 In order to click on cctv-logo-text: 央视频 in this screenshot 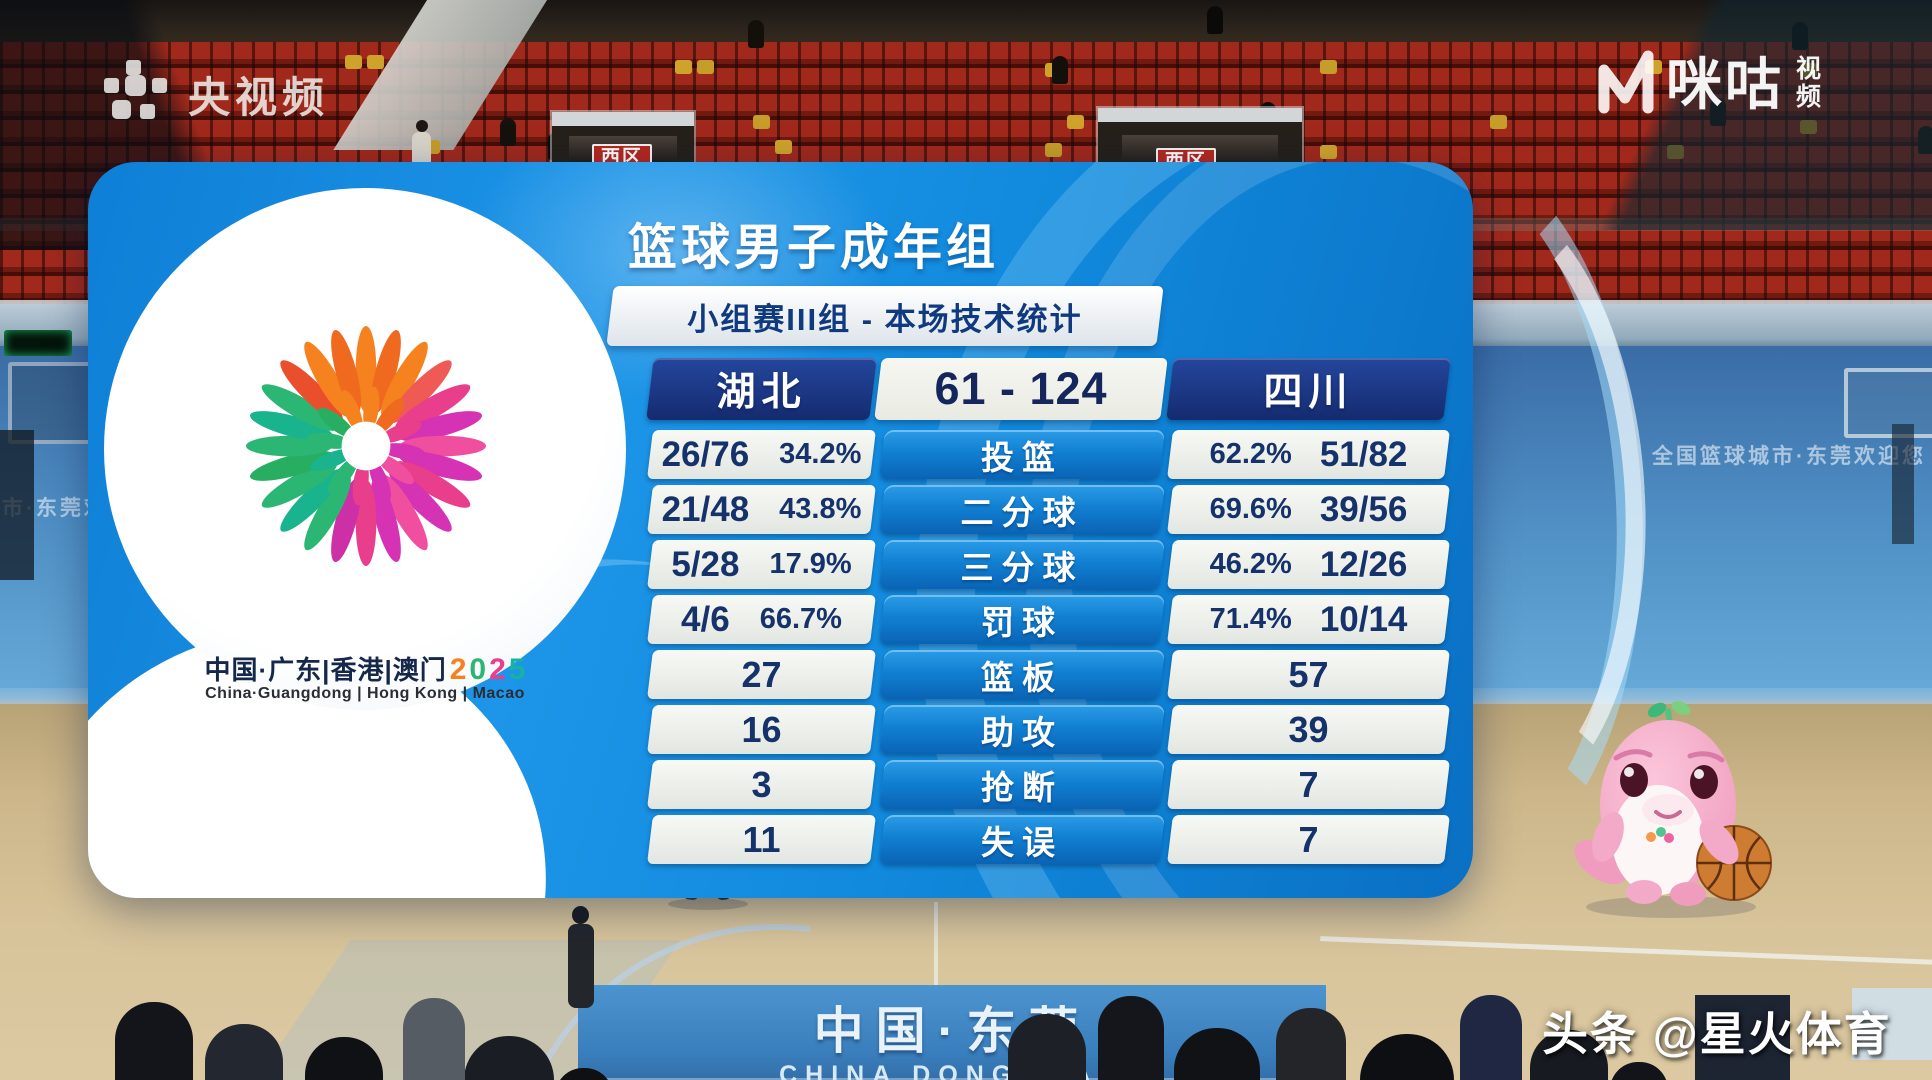, I will do `click(259, 97)`.